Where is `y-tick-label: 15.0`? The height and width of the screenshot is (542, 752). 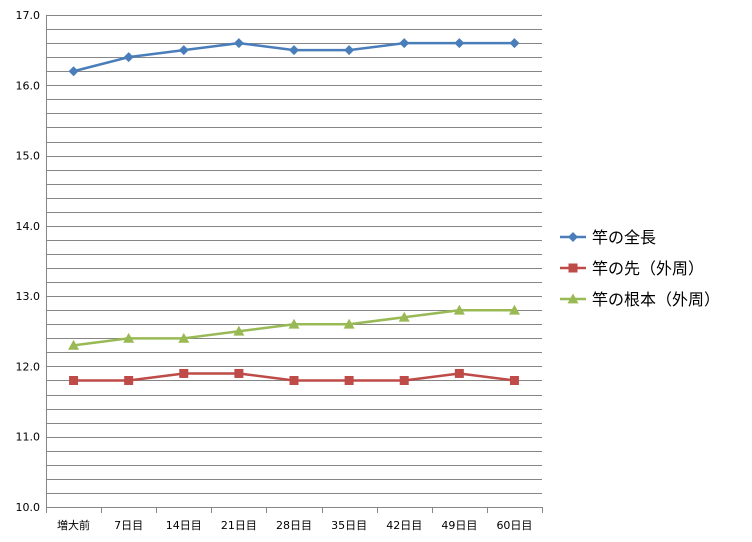
y-tick-label: 15.0 is located at coordinates (28, 156).